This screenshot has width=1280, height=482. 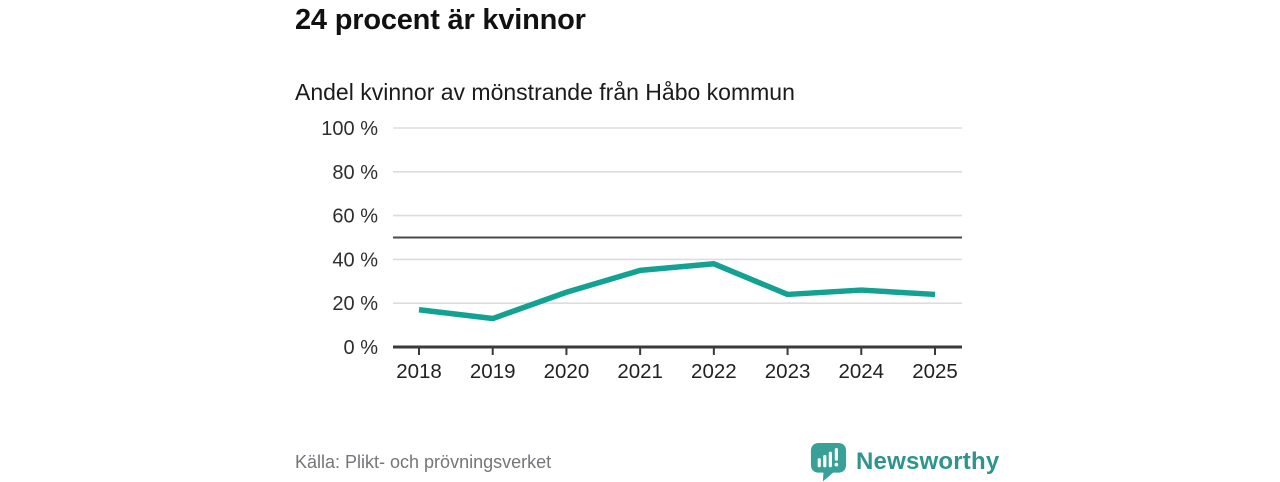 I want to click on page-title: 24 procent är kvinnor, so click(x=440, y=20).